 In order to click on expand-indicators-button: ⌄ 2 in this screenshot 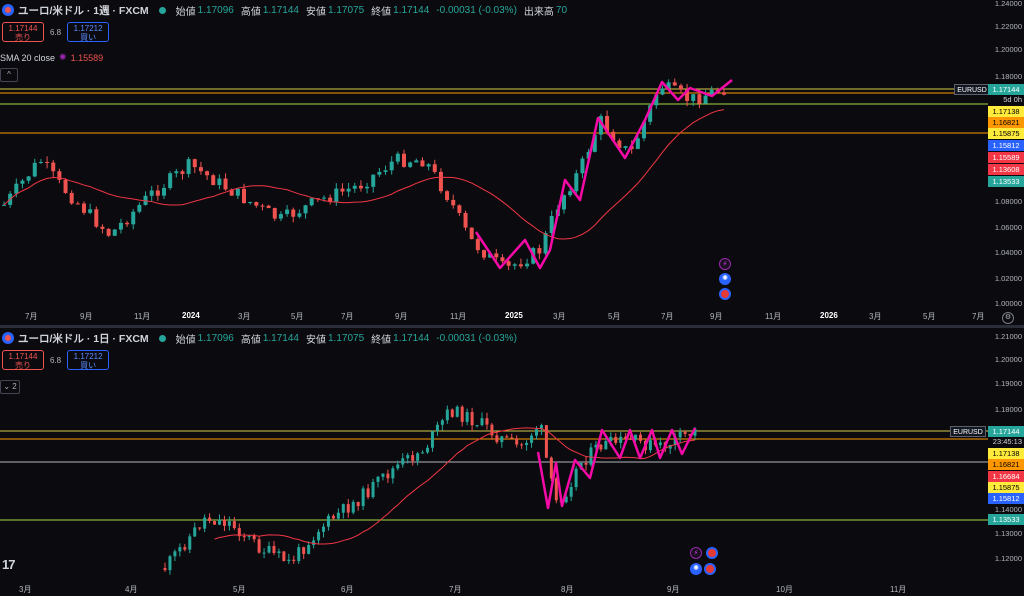, I will do `click(10, 387)`.